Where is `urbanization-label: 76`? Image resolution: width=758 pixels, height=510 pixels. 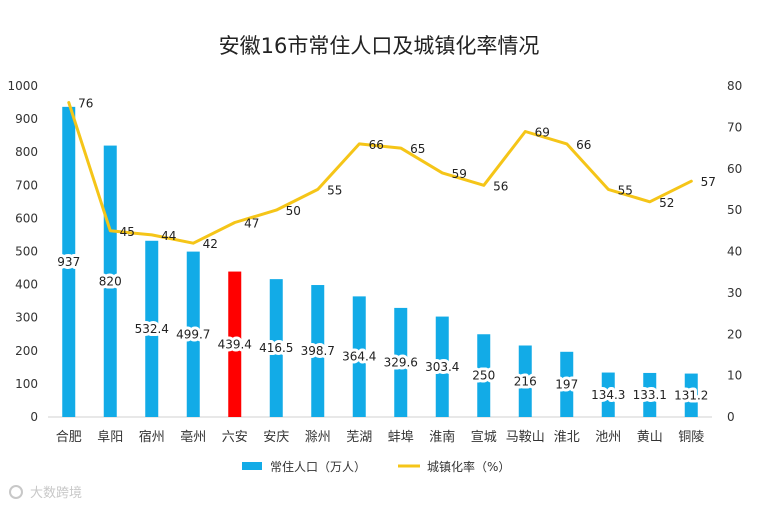
urbanization-label: 76 is located at coordinates (85, 104).